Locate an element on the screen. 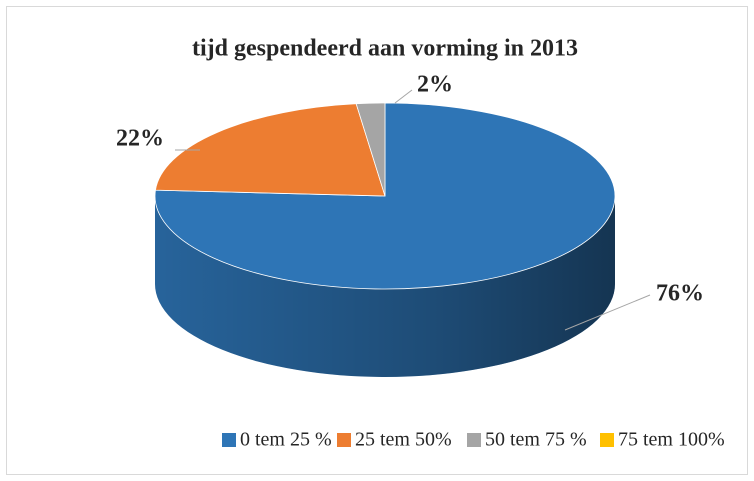 This screenshot has width=754, height=481. legend-label: 50 tem 75 % is located at coordinates (536, 440).